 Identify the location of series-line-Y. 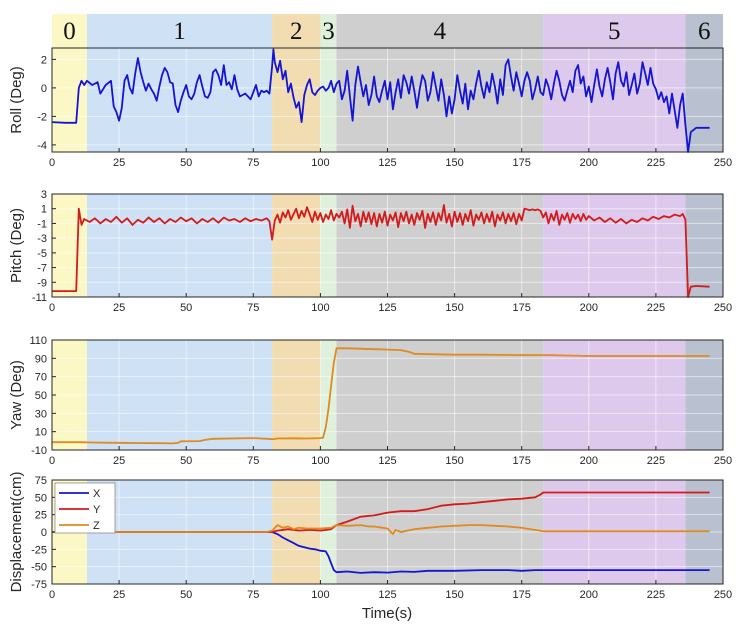
(381, 512).